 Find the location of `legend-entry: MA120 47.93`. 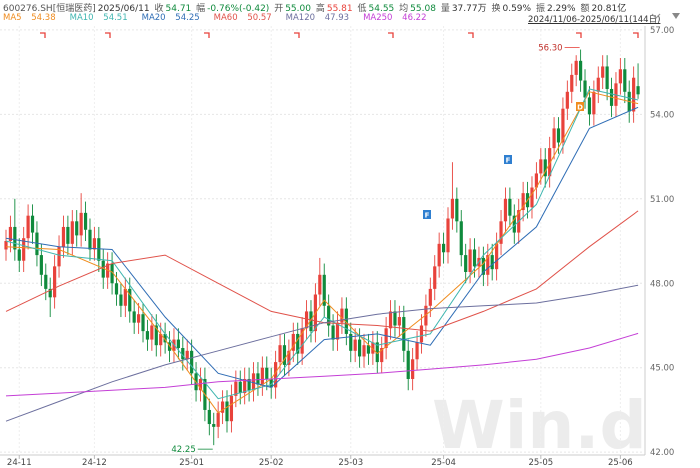

legend-entry: MA120 47.93 is located at coordinates (321, 18).